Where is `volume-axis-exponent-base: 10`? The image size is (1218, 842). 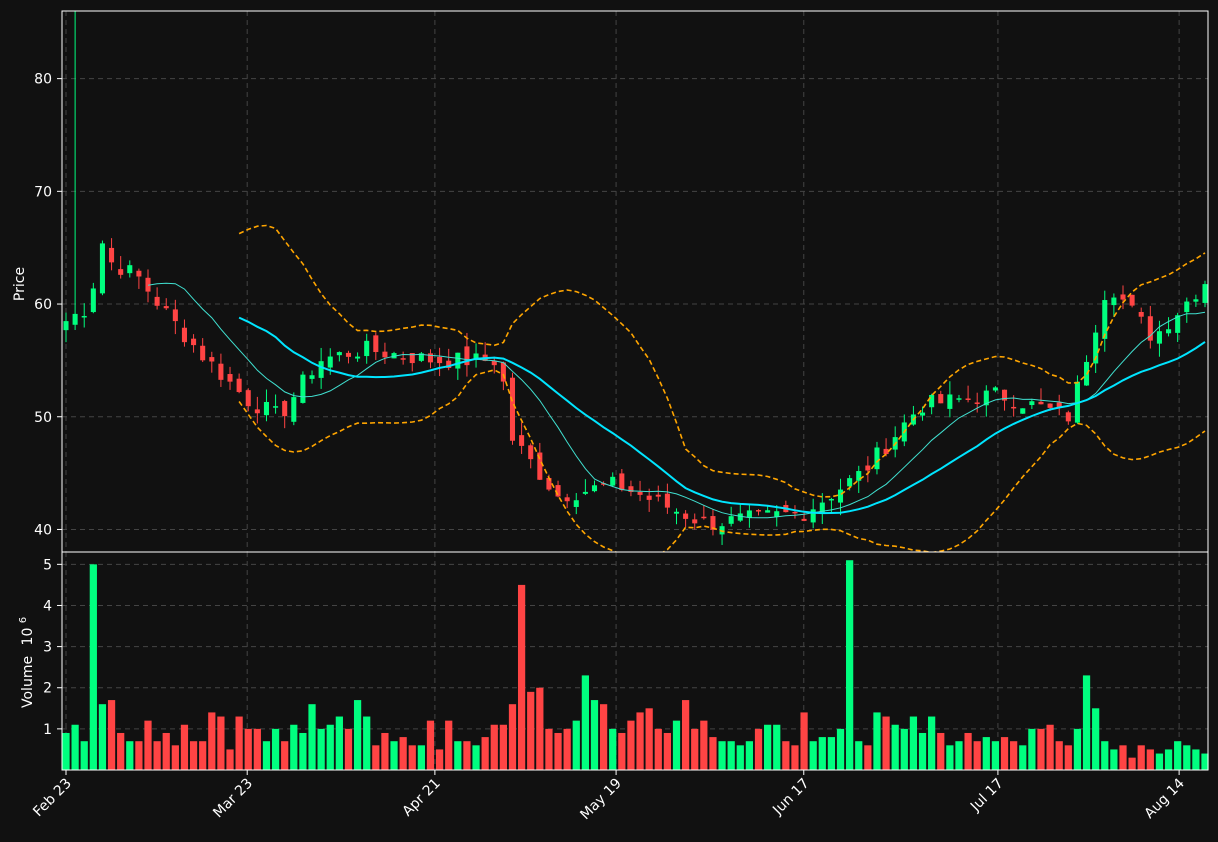 volume-axis-exponent-base: 10 is located at coordinates (28, 637).